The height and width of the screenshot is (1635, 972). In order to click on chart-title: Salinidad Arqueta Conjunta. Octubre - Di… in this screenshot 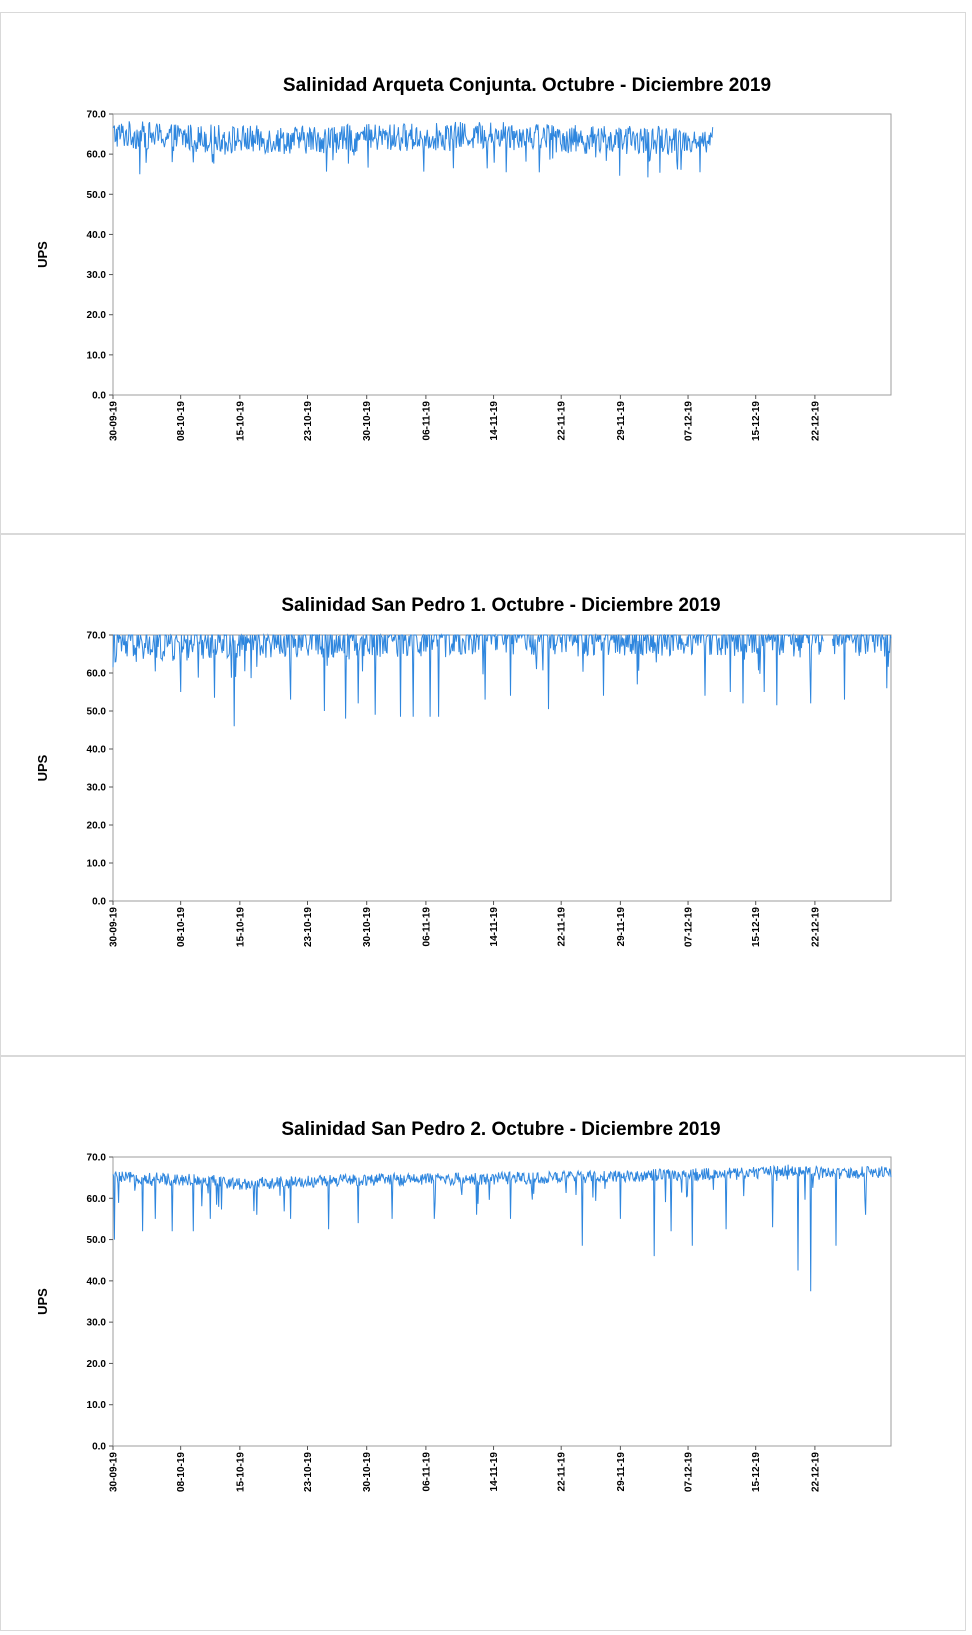, I will do `click(527, 85)`.